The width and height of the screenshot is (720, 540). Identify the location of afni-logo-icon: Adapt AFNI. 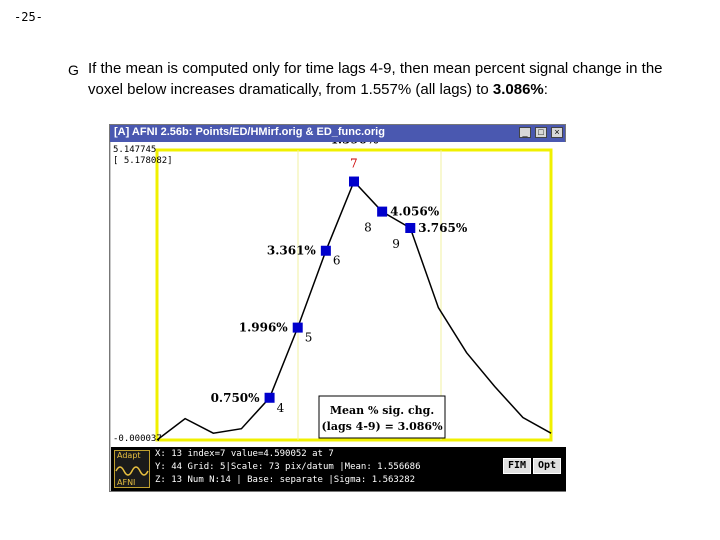
(132, 469).